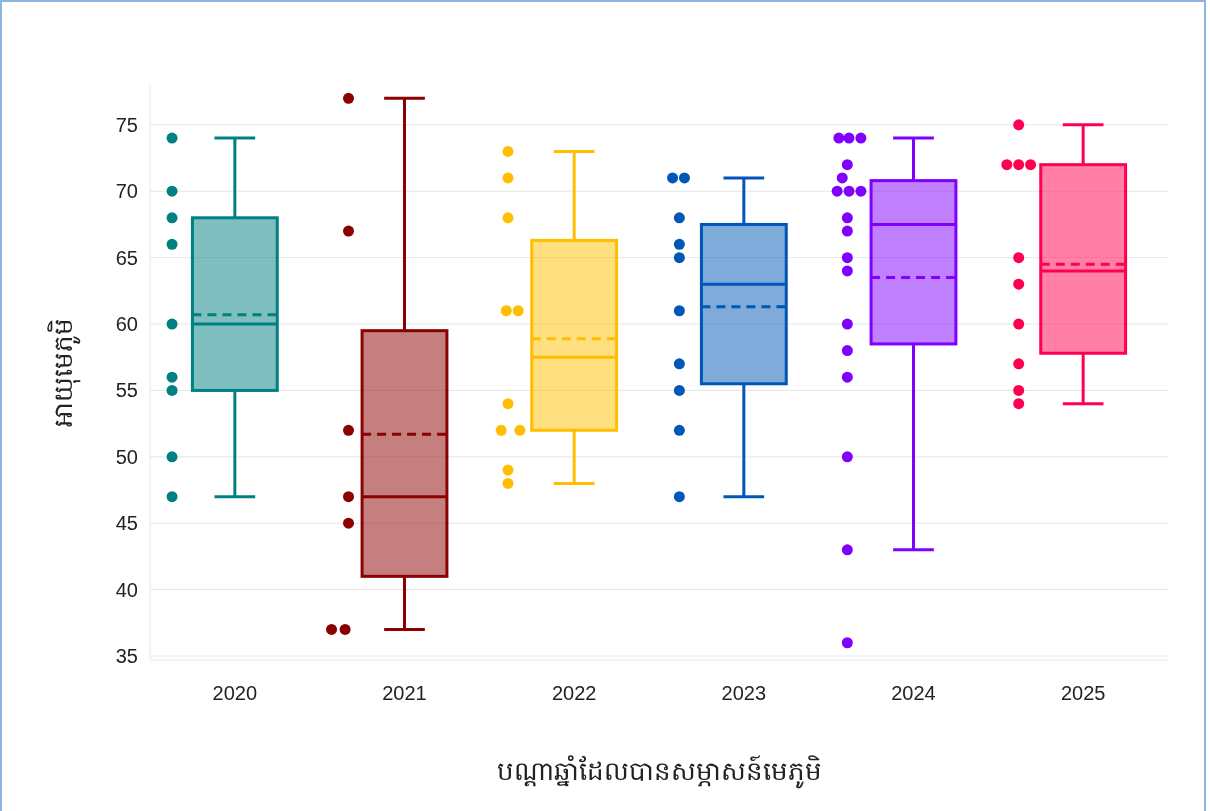 The height and width of the screenshot is (811, 1210). I want to click on y-tick-label: 70, so click(126, 191).